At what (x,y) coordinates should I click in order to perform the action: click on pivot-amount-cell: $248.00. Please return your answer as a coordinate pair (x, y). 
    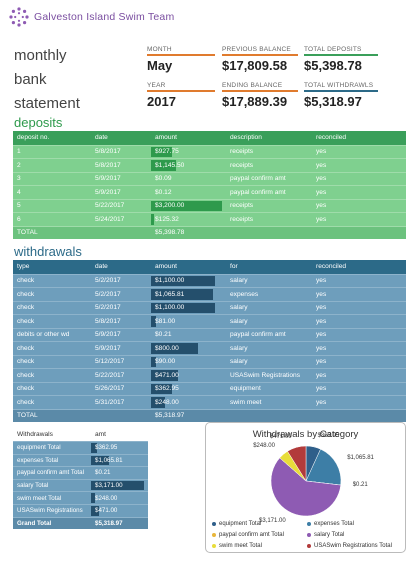
    Looking at the image, I should click on (119, 497).